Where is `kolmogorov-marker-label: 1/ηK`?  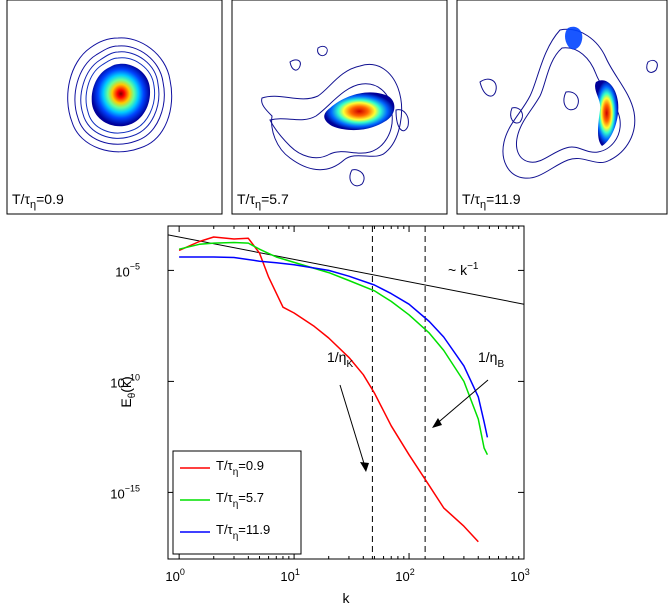 kolmogorov-marker-label: 1/ηK is located at coordinates (340, 359).